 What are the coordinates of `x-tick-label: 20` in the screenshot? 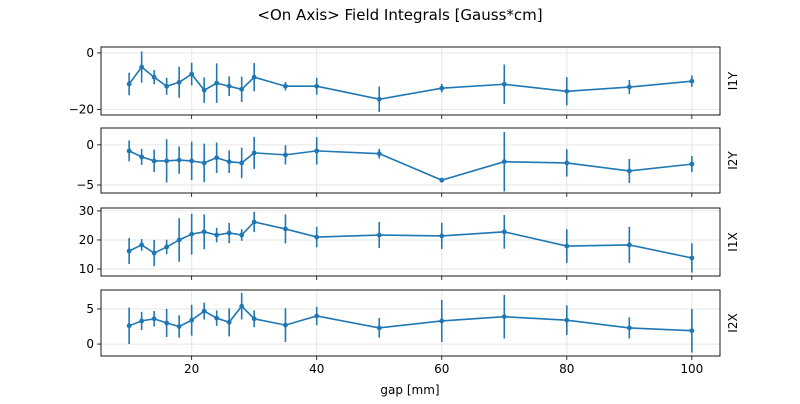 It's located at (191, 369).